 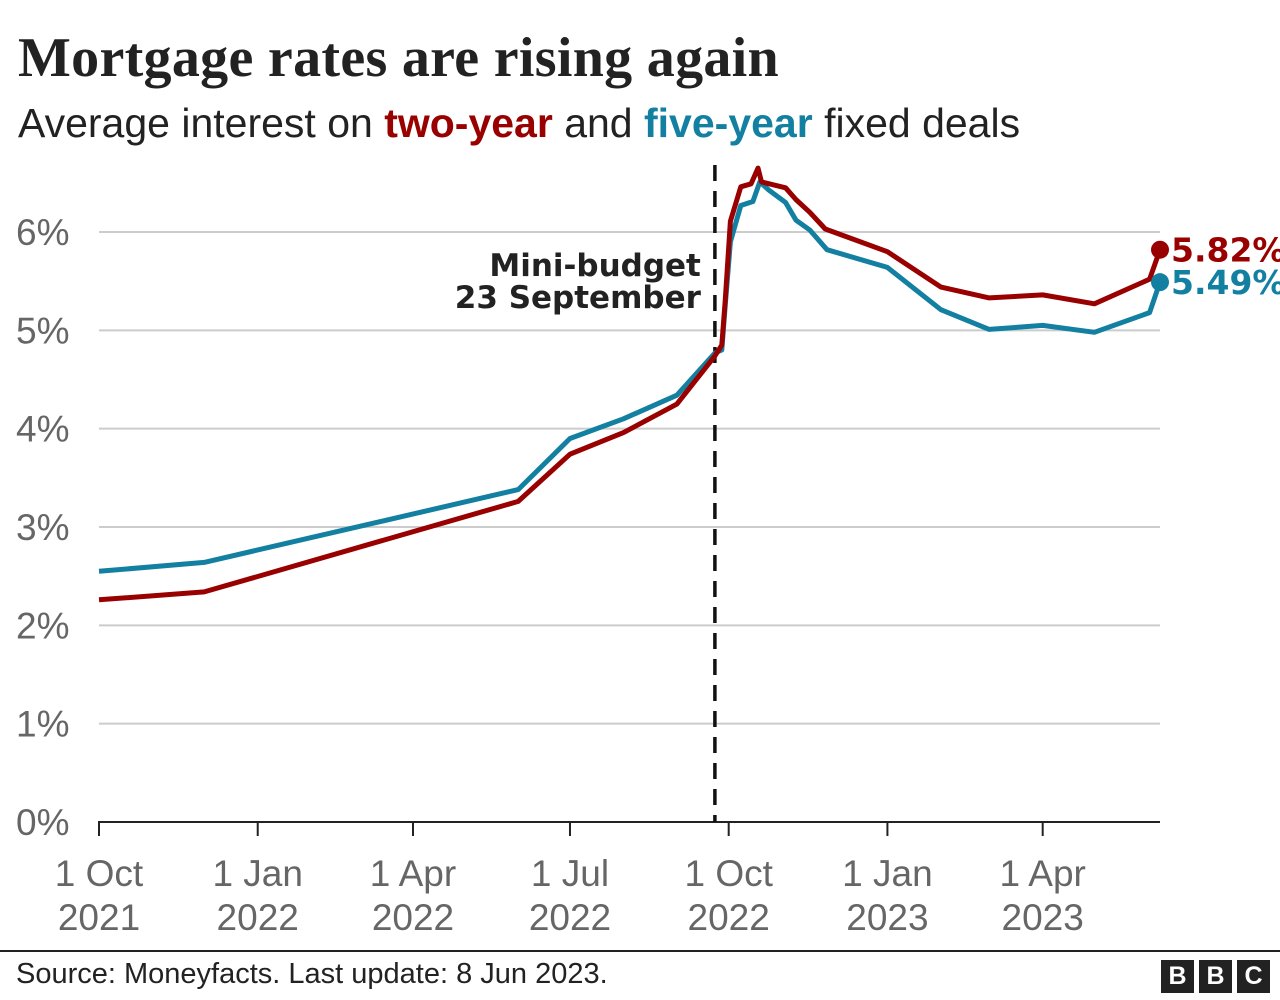 What do you see at coordinates (42, 822) in the screenshot?
I see `y-tick-label: 0%` at bounding box center [42, 822].